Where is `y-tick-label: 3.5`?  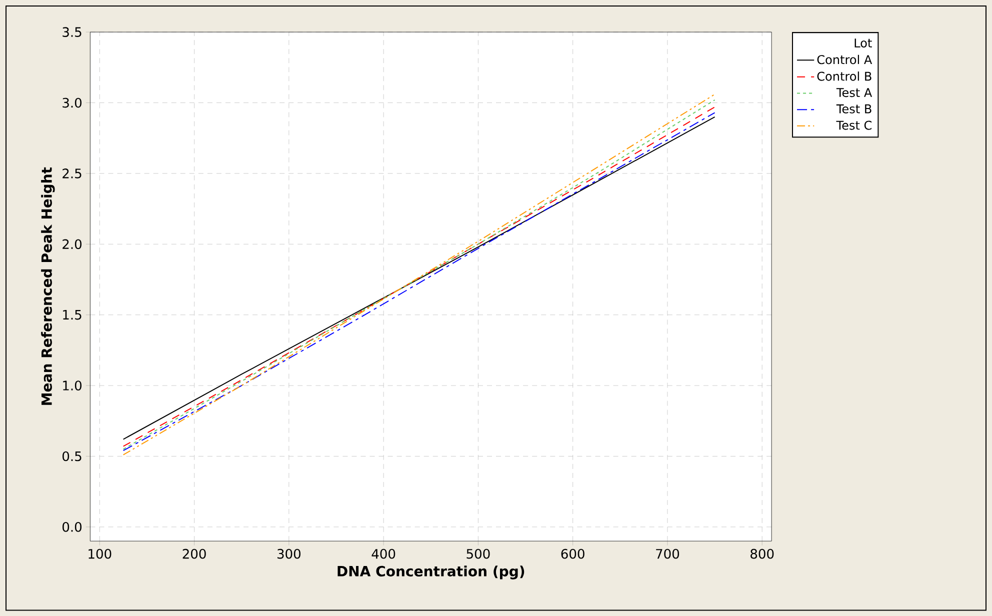 y-tick-label: 3.5 is located at coordinates (72, 32).